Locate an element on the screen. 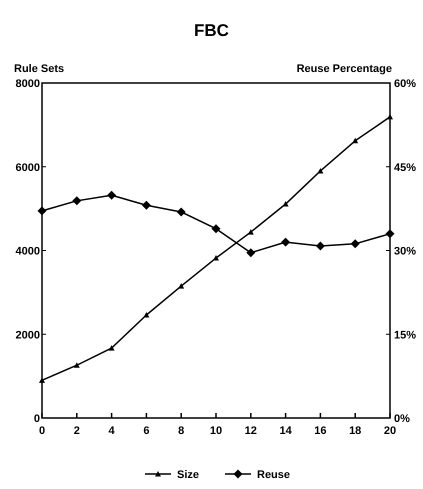 This screenshot has width=423, height=489. y2-axis-title: Reuse Percentage is located at coordinates (344, 69).